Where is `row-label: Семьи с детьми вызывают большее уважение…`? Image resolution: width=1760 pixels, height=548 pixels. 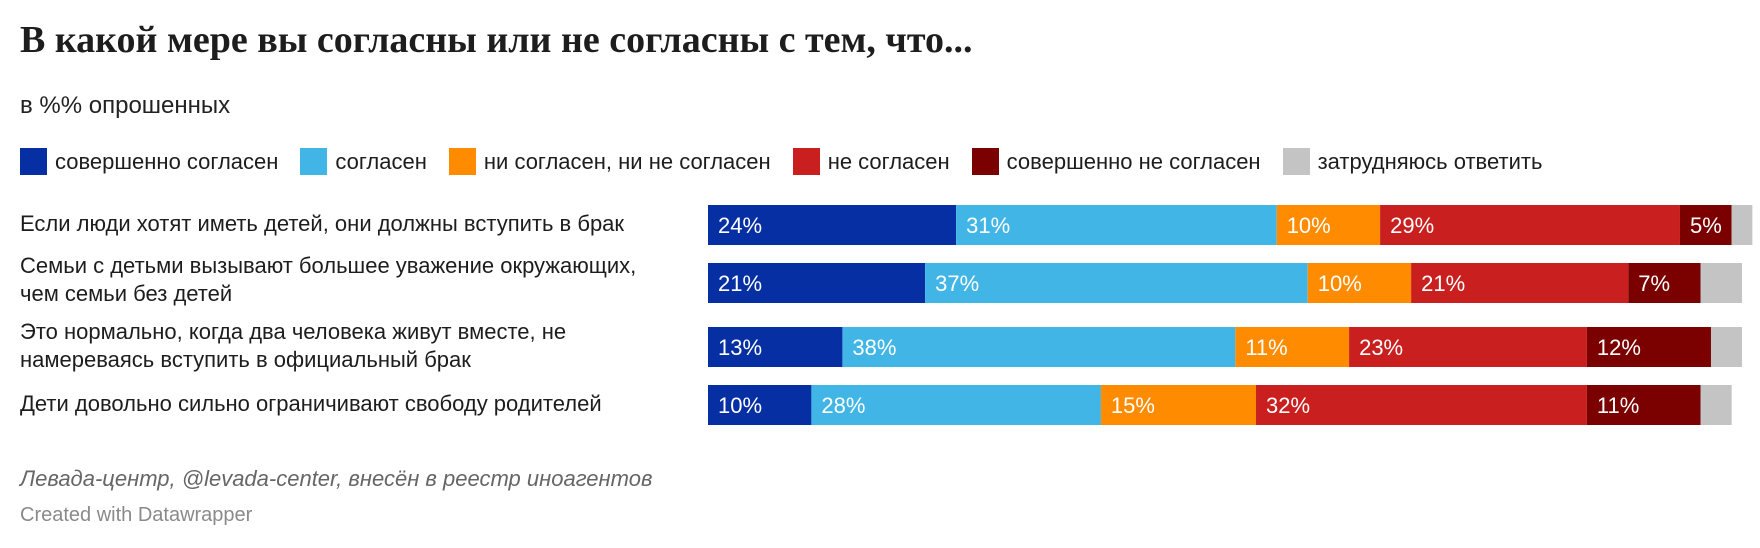
row-label: Семьи с детьми вызывают большее уважение… is located at coordinates (365, 280).